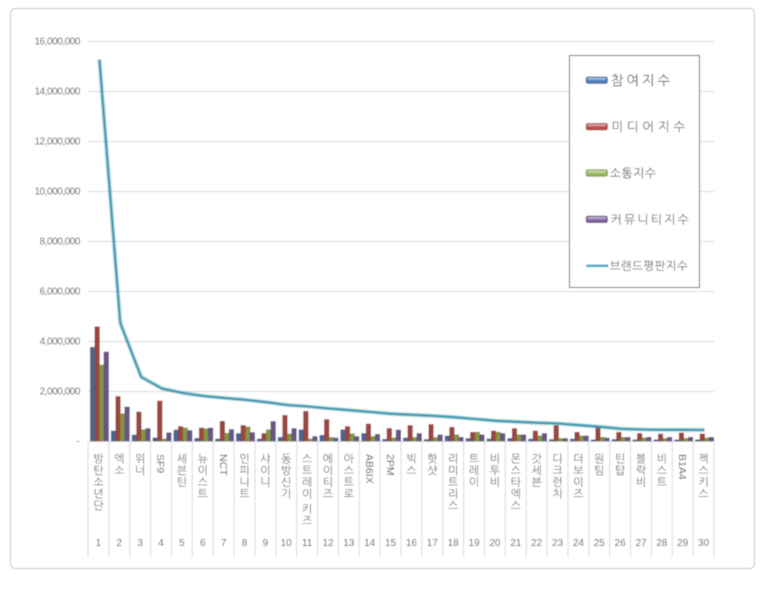 The width and height of the screenshot is (768, 592). What do you see at coordinates (454, 543) in the screenshot?
I see `svg-text: 18` at bounding box center [454, 543].